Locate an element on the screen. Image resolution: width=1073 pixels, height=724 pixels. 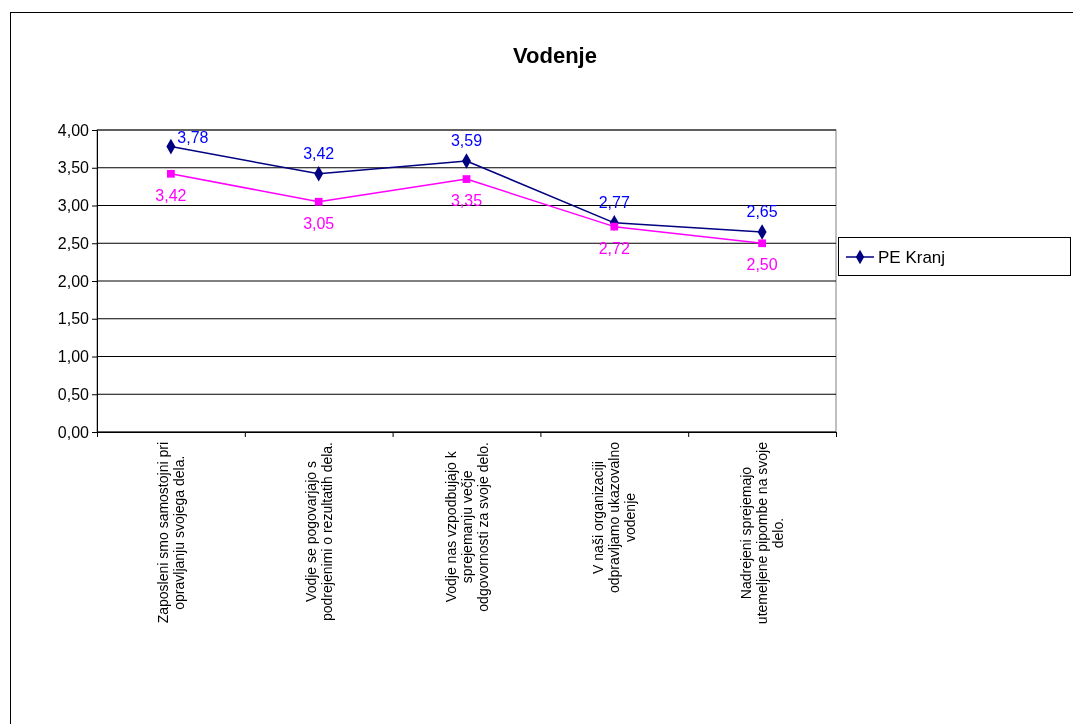
y-tick-label: 3,50 is located at coordinates (73, 168).